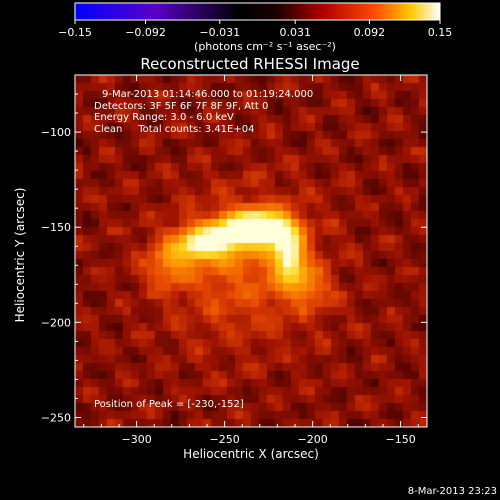 The width and height of the screenshot is (500, 500). I want to click on x-tick-label: −150, so click(400, 439).